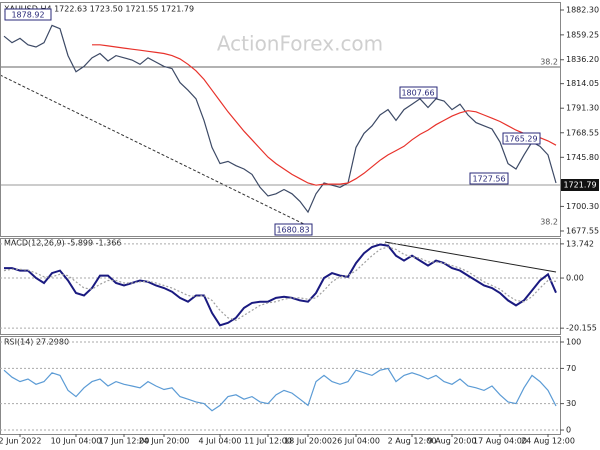 The height and width of the screenshot is (450, 600). What do you see at coordinates (573, 341) in the screenshot?
I see `y-tick-label: 100` at bounding box center [573, 341].